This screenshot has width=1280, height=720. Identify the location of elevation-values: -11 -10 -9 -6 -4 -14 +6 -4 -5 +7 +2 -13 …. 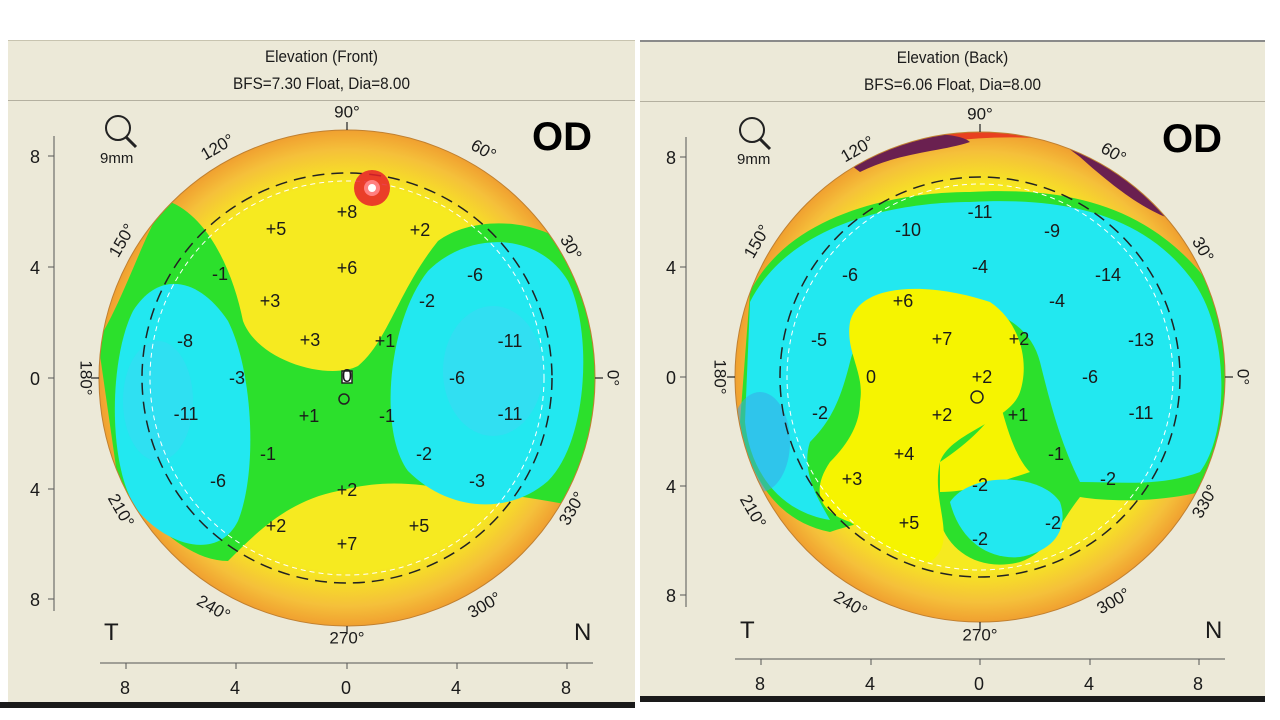
(982, 375).